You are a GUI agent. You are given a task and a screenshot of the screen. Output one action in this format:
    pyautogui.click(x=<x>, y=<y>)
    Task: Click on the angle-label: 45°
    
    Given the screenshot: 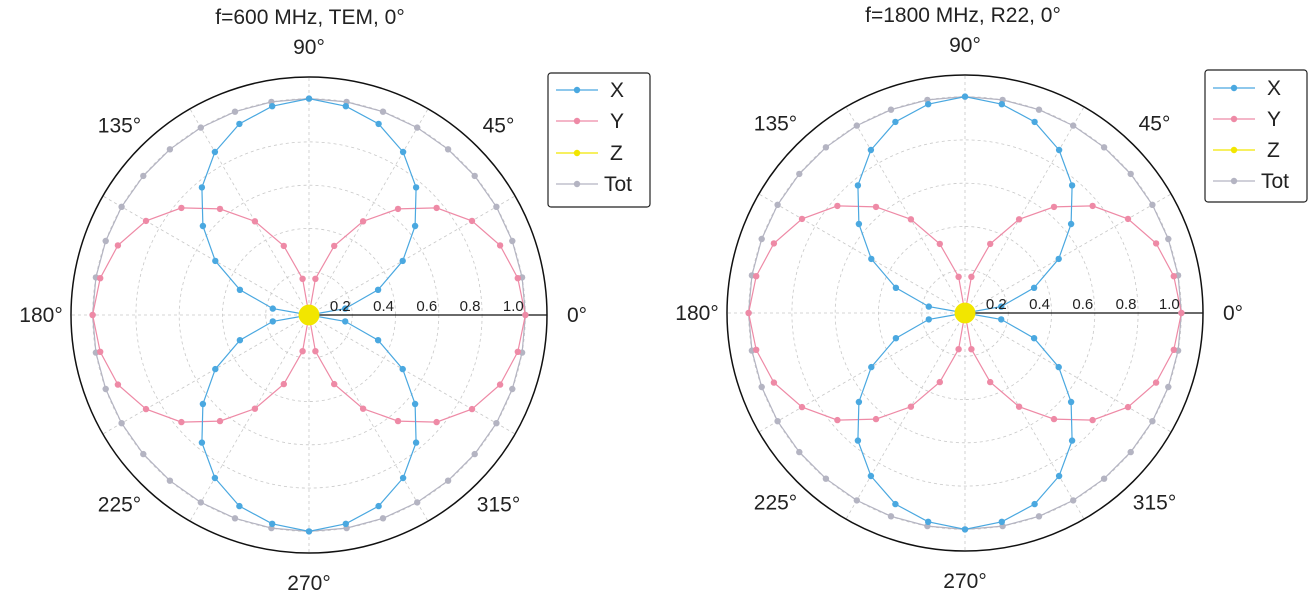 What is the action you would take?
    pyautogui.click(x=499, y=125)
    